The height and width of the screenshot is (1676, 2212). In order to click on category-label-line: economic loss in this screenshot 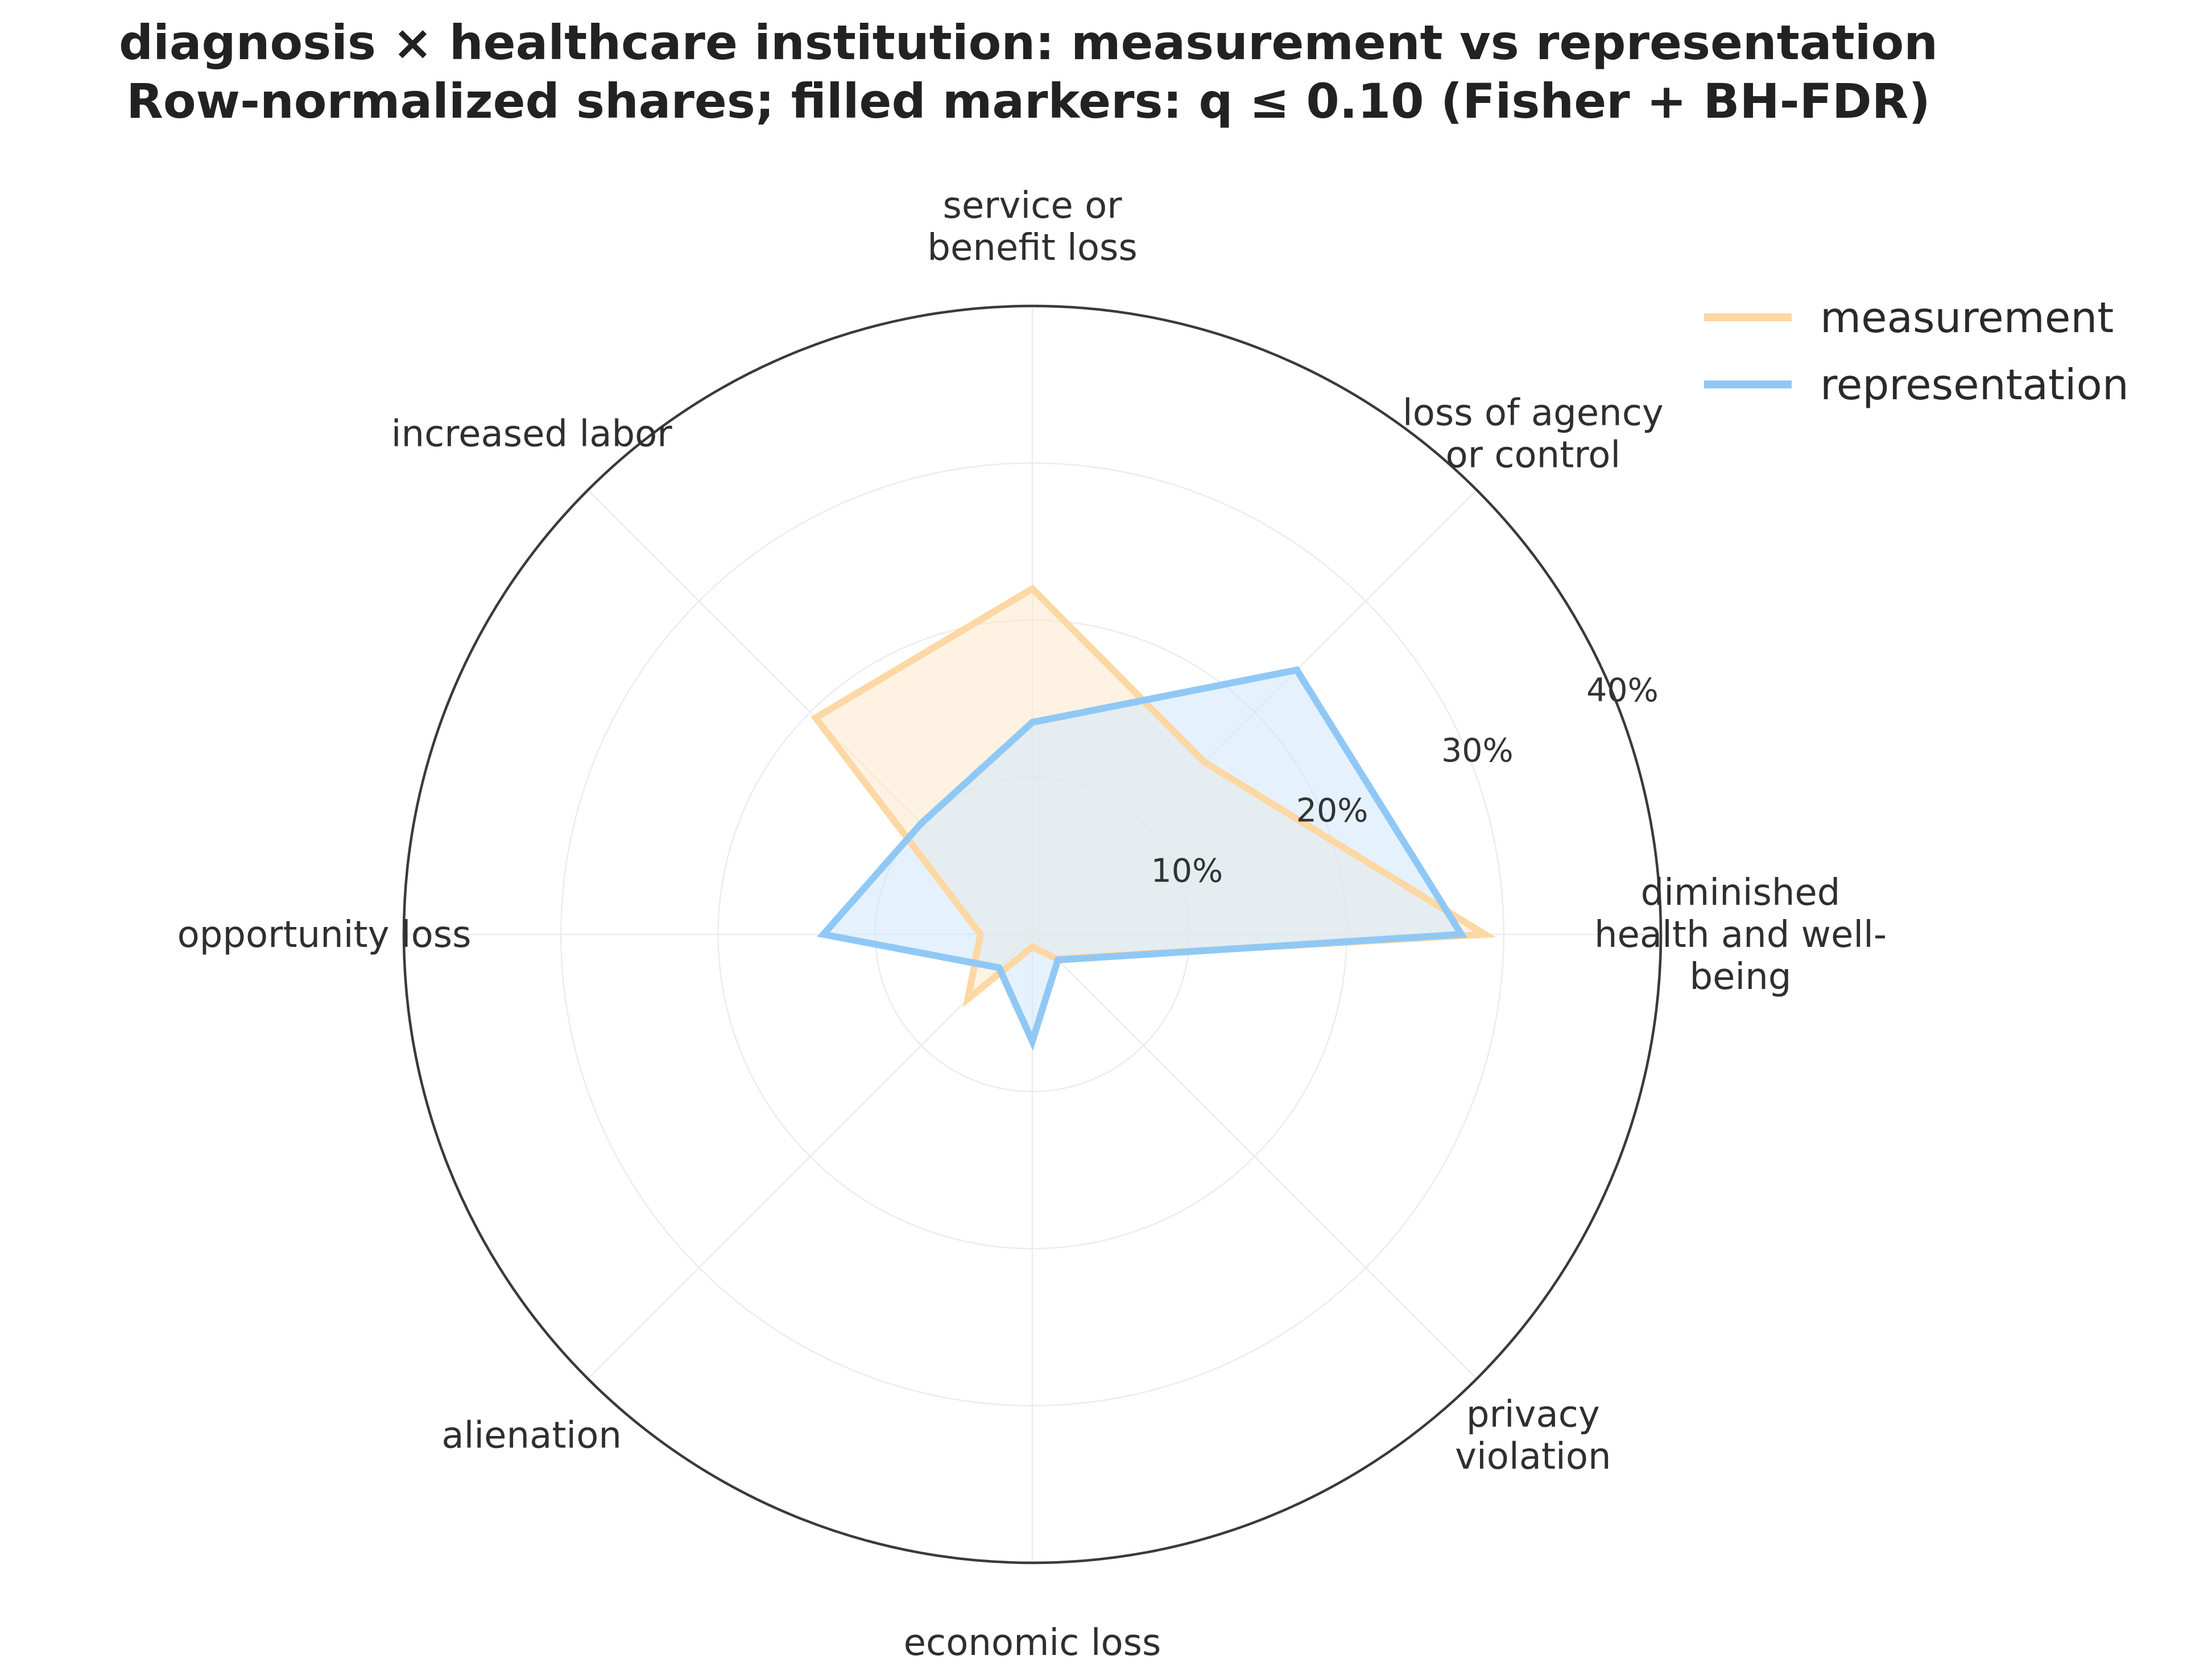, I will do `click(1032, 1643)`.